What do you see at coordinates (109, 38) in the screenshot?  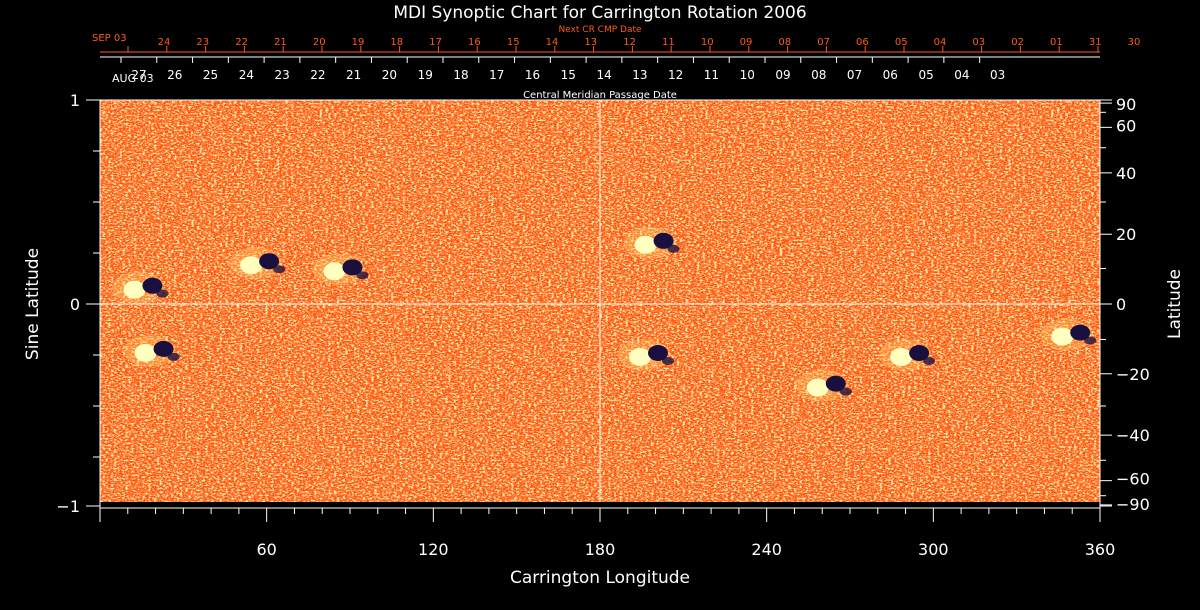 I see `next-month-label: SEP 03` at bounding box center [109, 38].